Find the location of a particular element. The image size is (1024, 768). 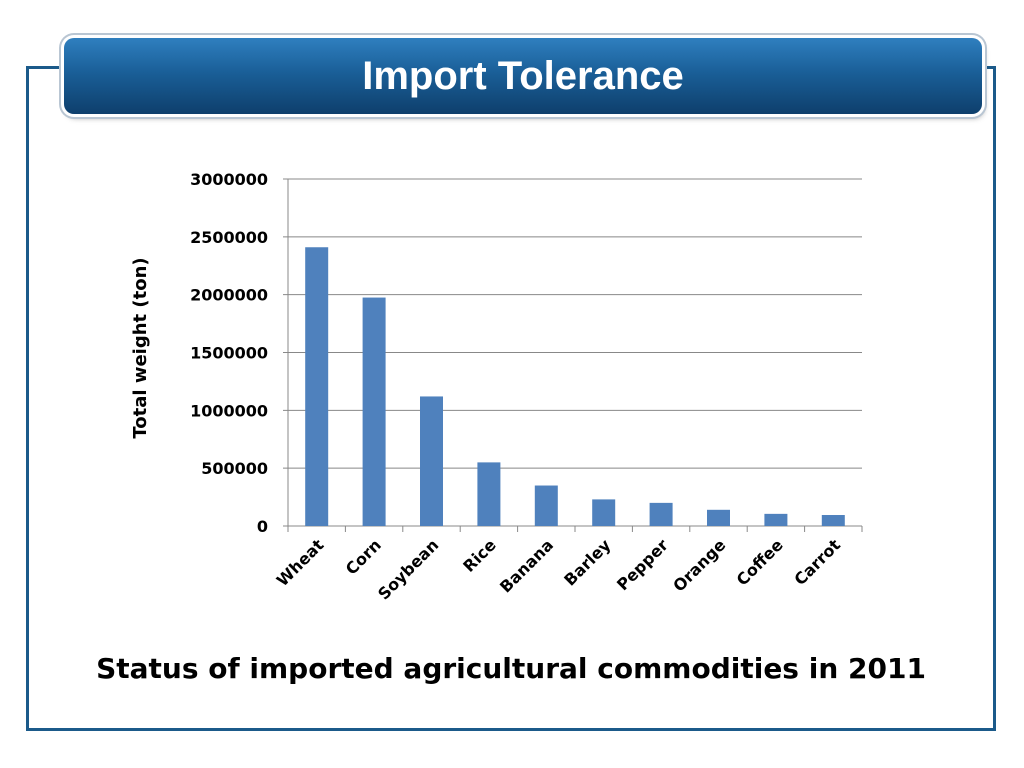

x-tick-label: Wheat is located at coordinates (300, 562).